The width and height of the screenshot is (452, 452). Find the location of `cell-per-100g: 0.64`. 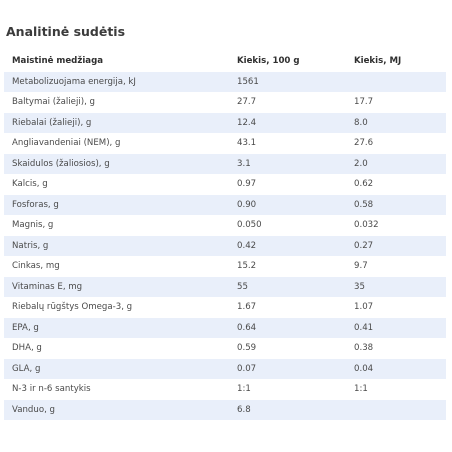

cell-per-100g: 0.64 is located at coordinates (287, 327).